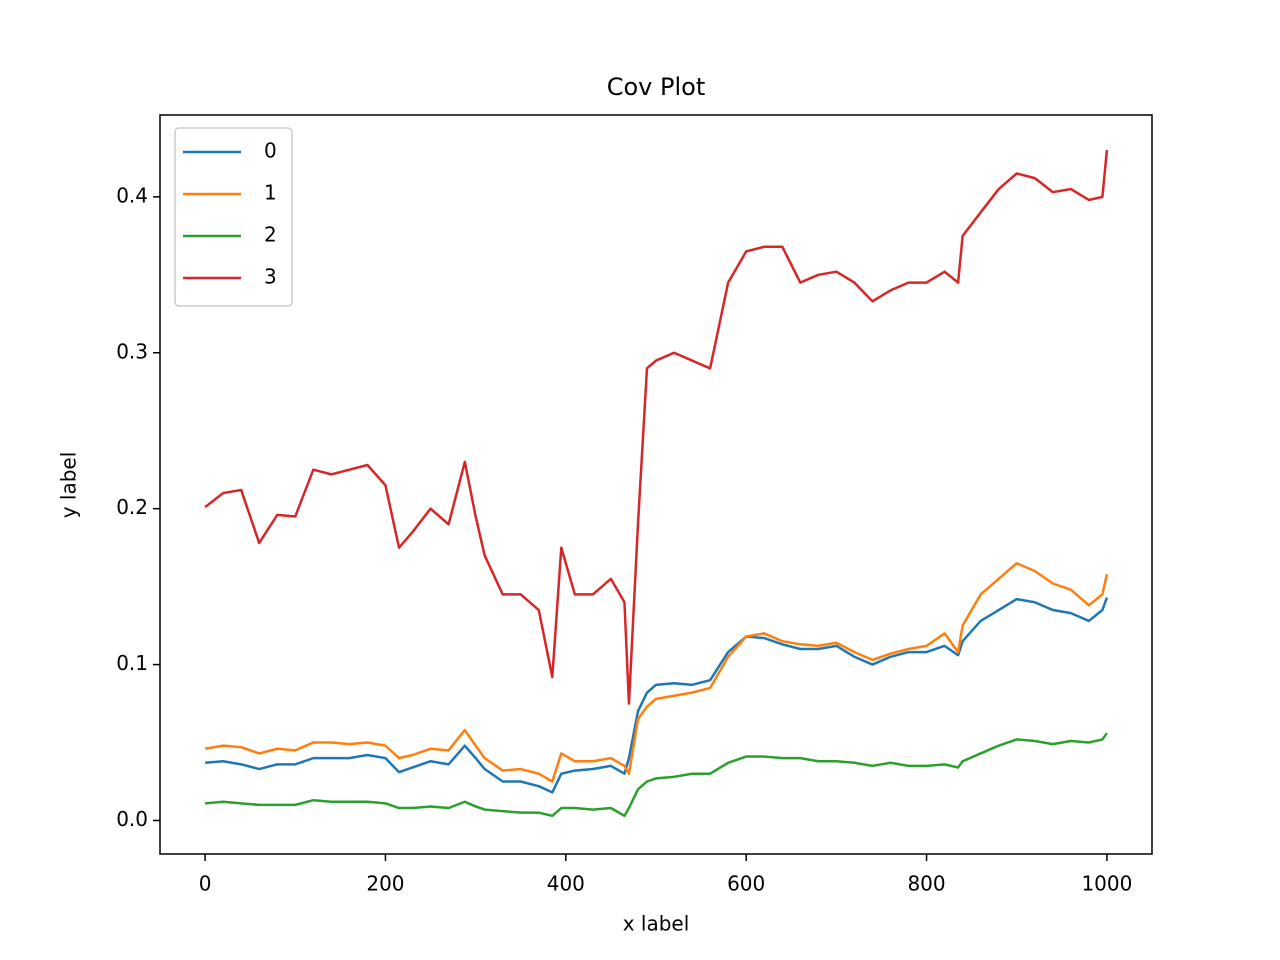 The width and height of the screenshot is (1280, 960). Describe the element at coordinates (132, 663) in the screenshot. I see `y-tick-label: 0.1` at that location.